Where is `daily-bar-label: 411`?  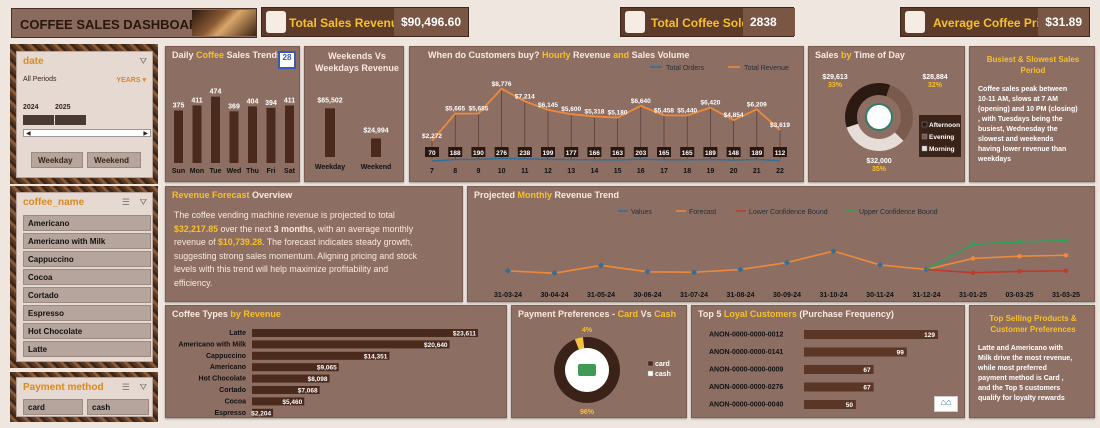
daily-bar-label: 411 is located at coordinates (196, 100).